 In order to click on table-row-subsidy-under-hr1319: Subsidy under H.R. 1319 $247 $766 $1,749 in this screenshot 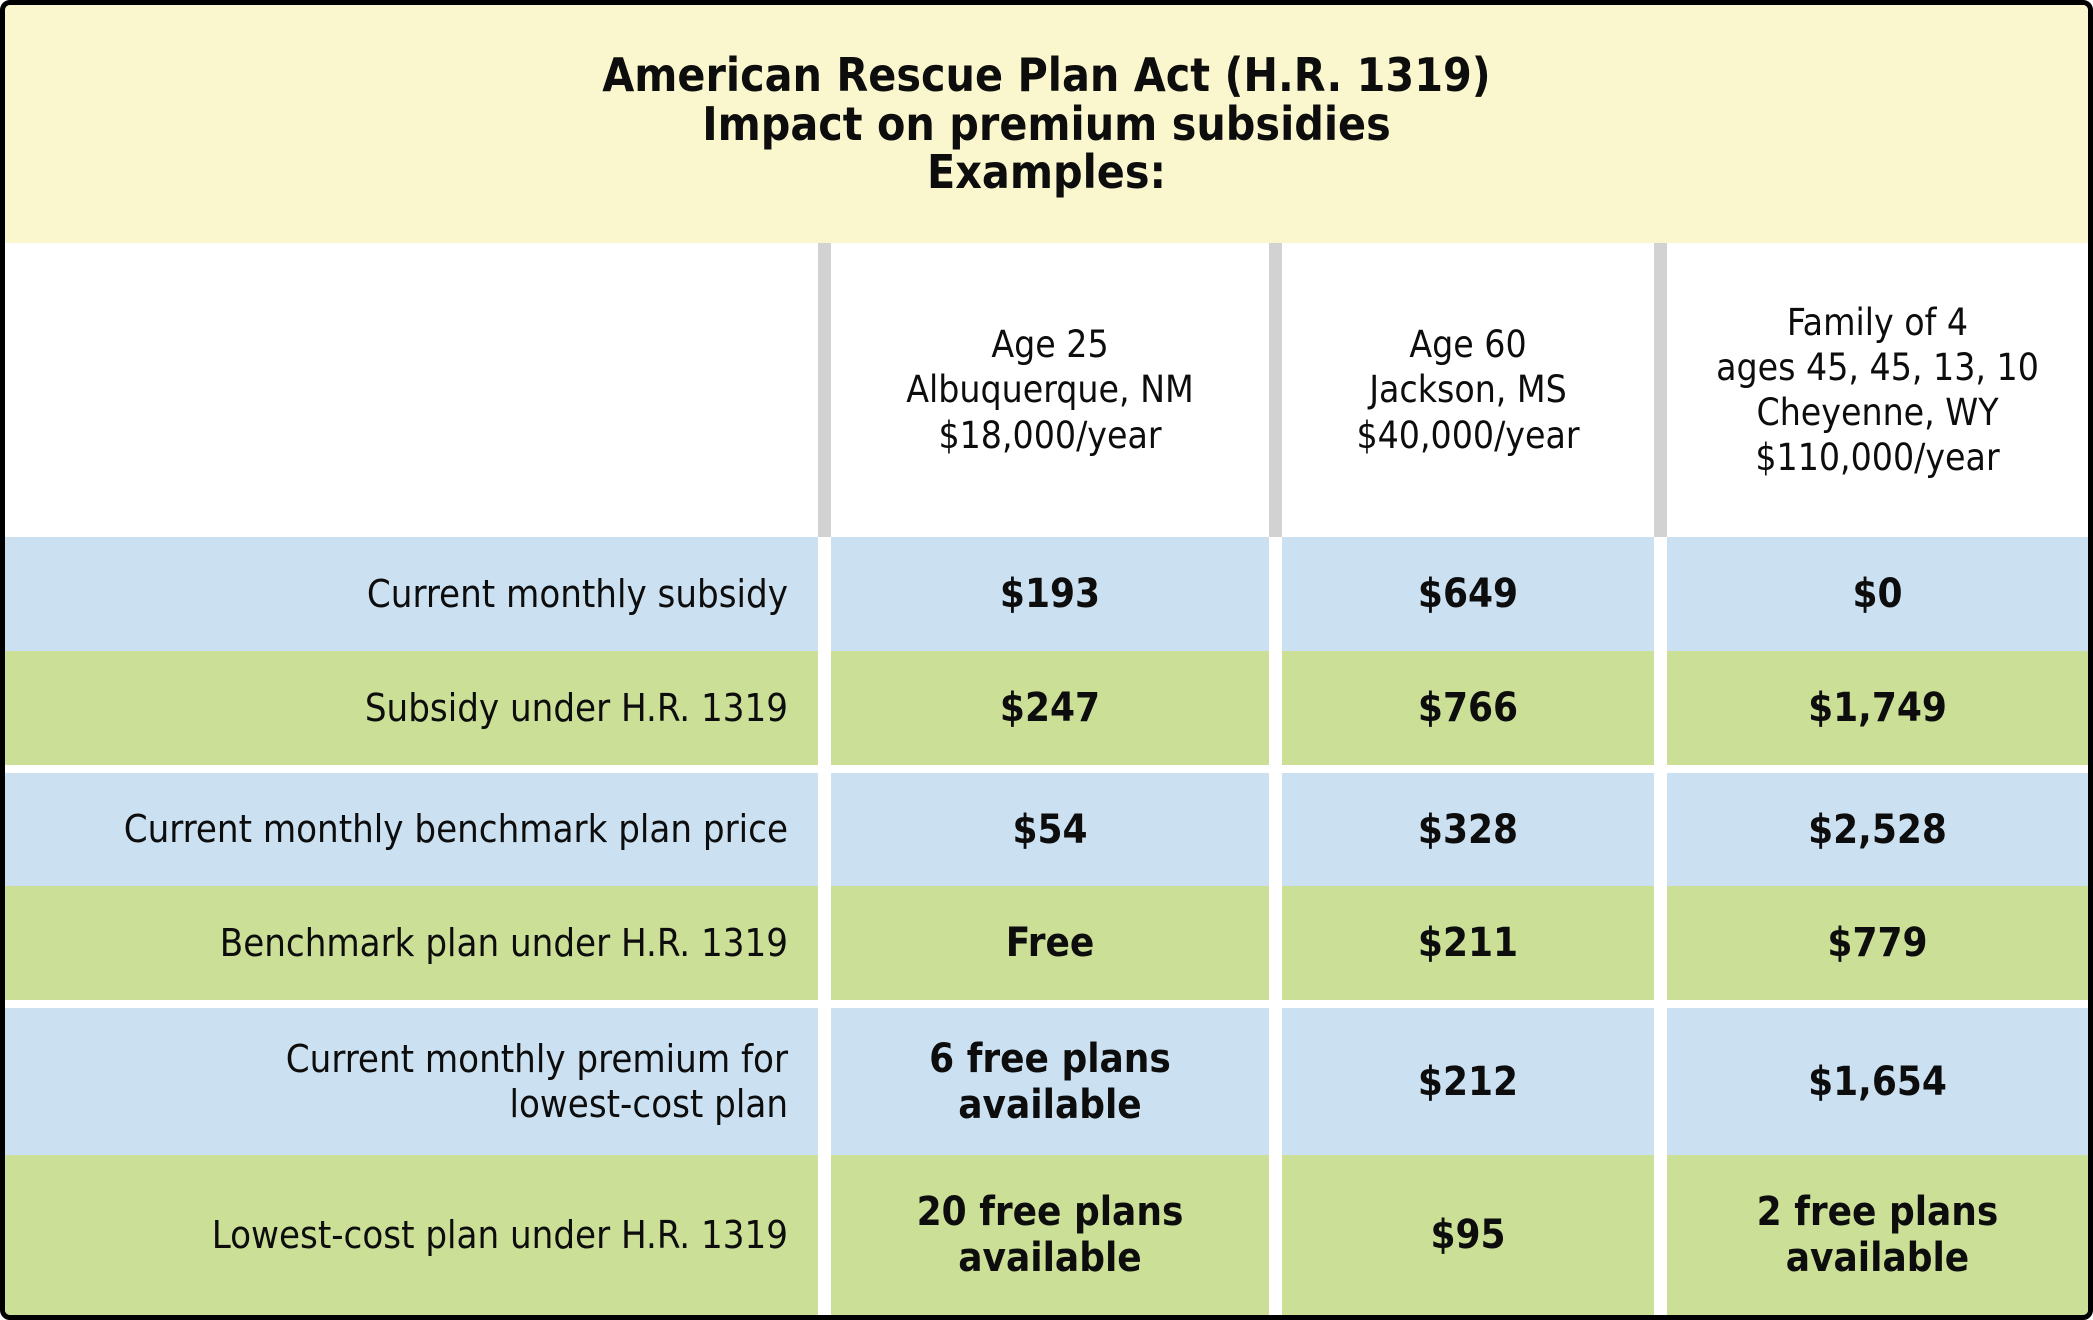, I will do `click(1046, 708)`.